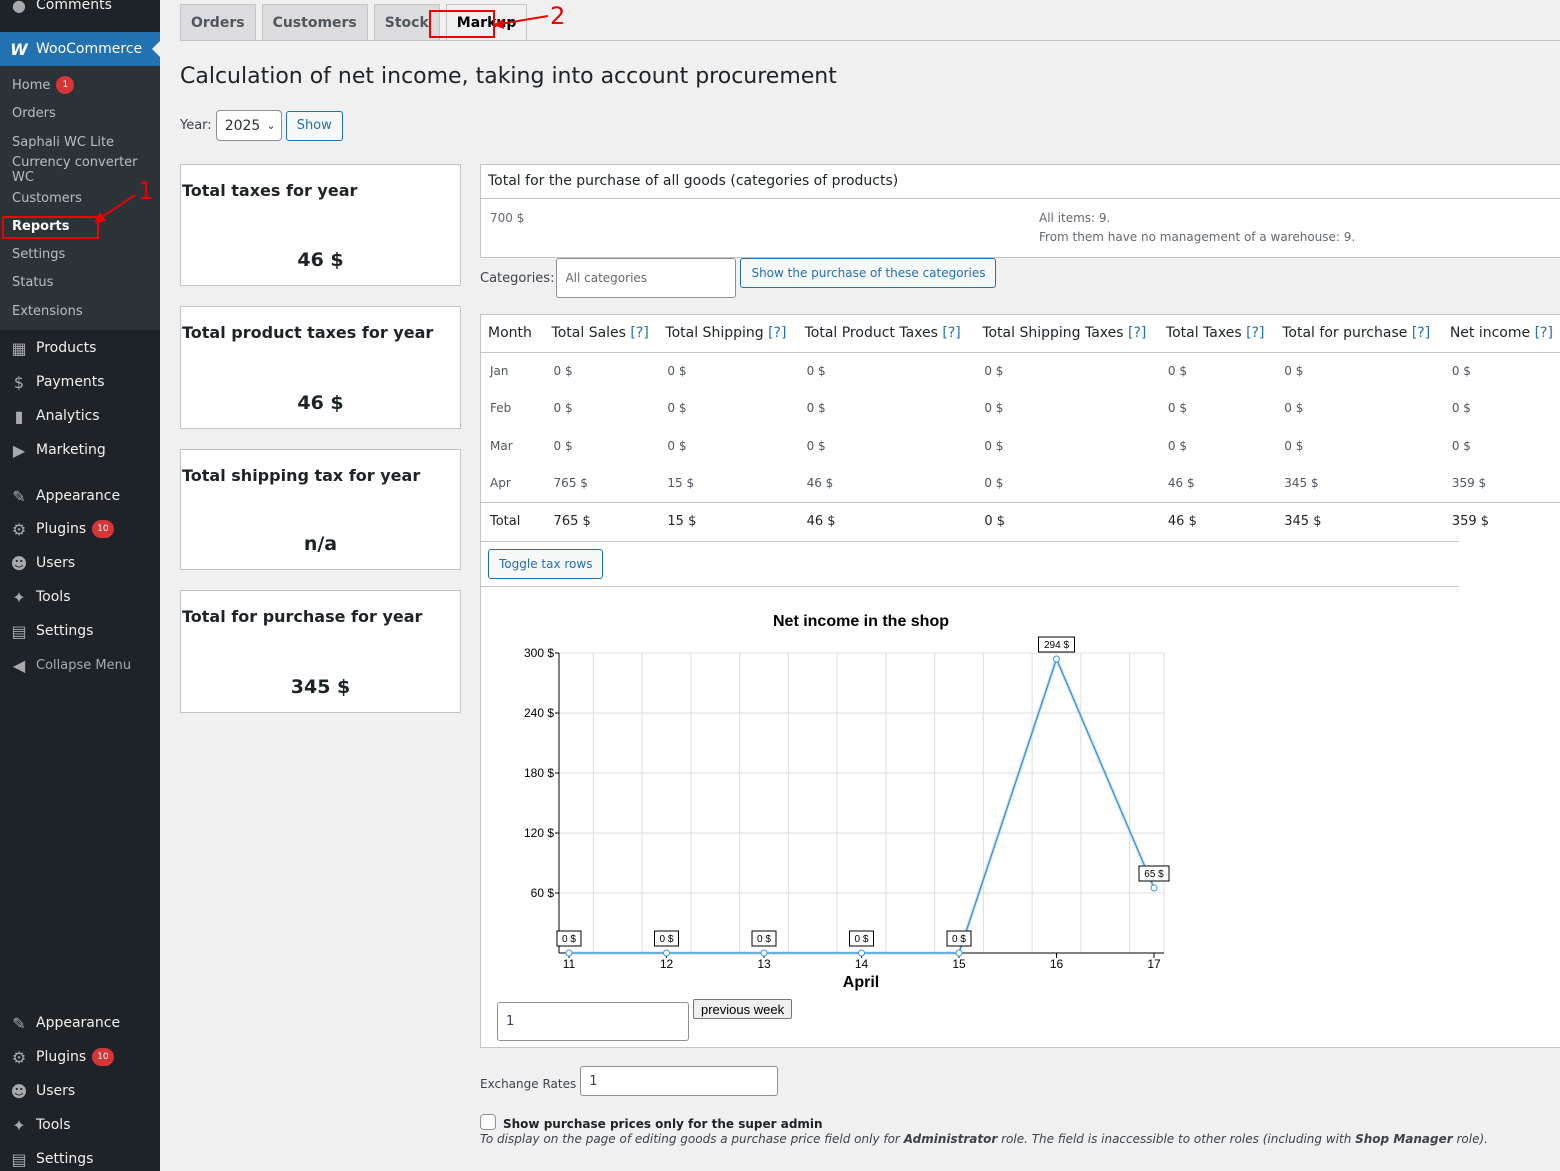  I want to click on sidebar-item-tools: ✦ Tools, so click(80, 597).